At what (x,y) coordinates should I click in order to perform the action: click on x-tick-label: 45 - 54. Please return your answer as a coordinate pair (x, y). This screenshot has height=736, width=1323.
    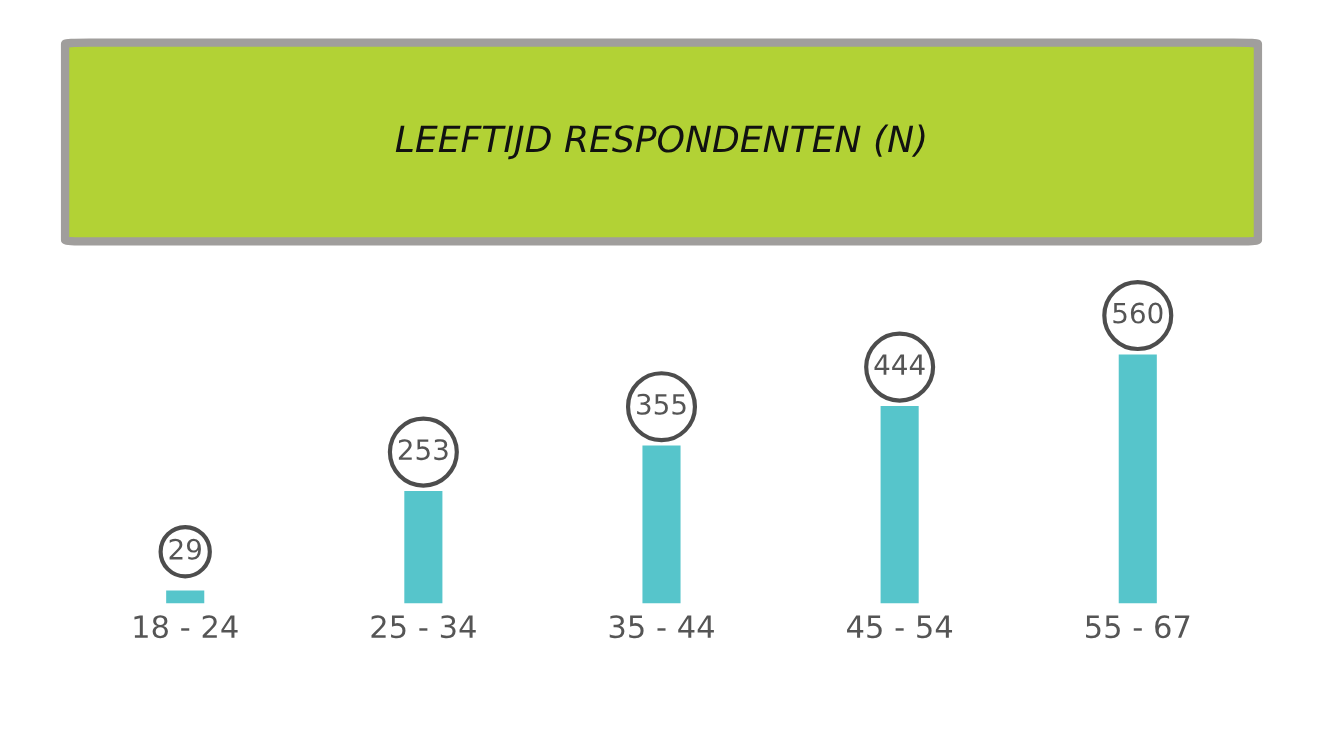
    Looking at the image, I should click on (900, 627).